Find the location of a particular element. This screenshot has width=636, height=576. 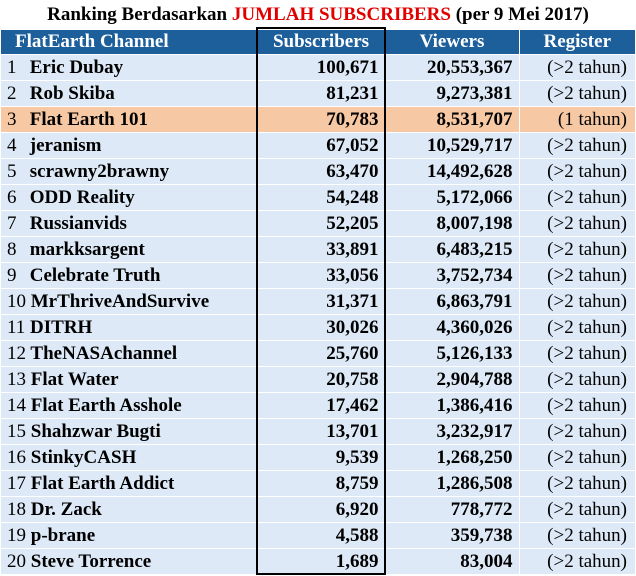

channel-name: Celebrate Truth is located at coordinates (95, 275).